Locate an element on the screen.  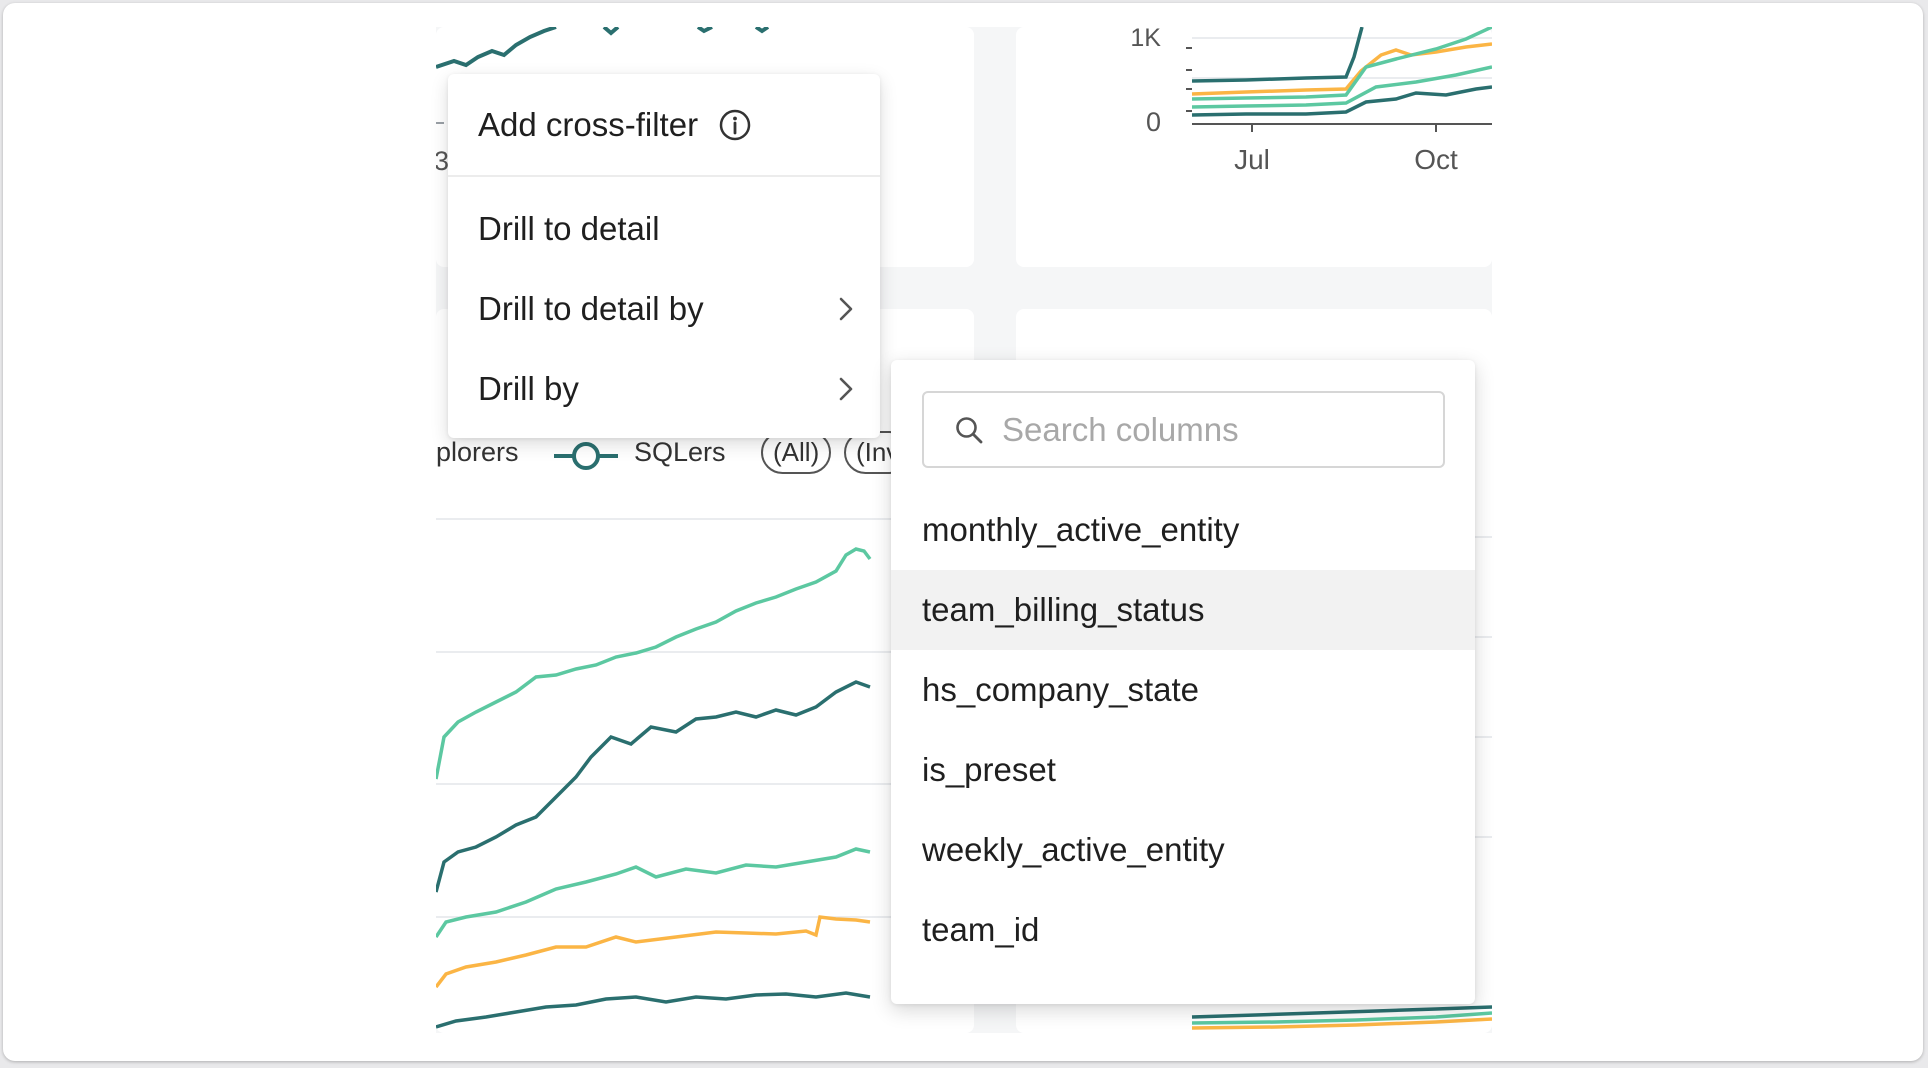
bottom-series-orange is located at coordinates (653, 952).